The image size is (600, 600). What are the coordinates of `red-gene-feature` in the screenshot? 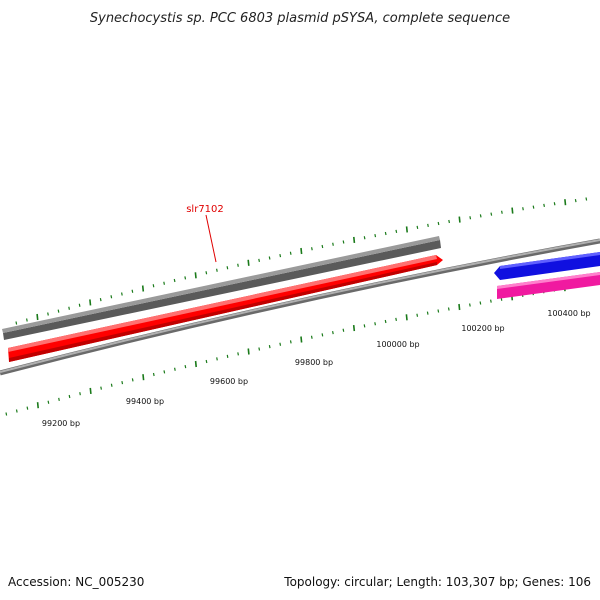 It's located at (225, 308).